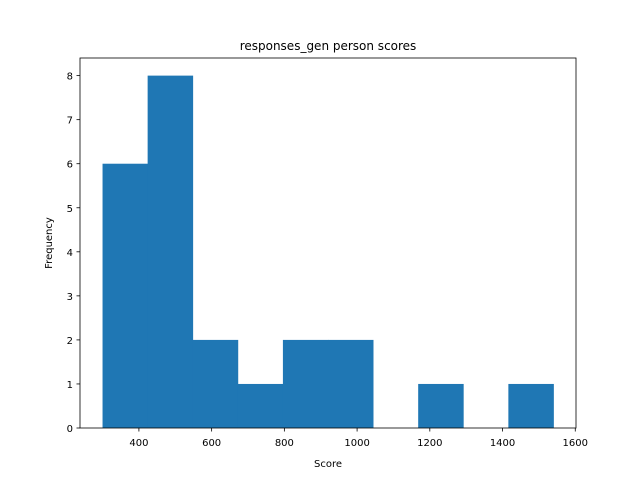 This screenshot has height=480, width=640. I want to click on y-tick-label: 2, so click(70, 341).